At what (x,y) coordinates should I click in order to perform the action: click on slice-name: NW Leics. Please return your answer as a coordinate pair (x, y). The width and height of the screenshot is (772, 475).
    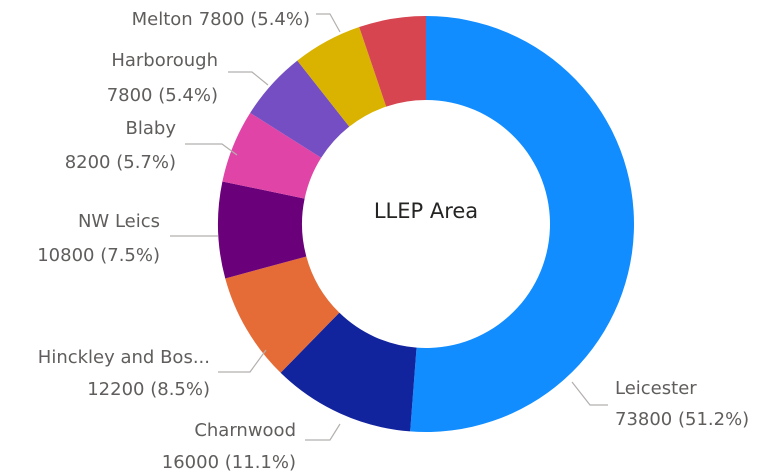
    Looking at the image, I should click on (119, 221).